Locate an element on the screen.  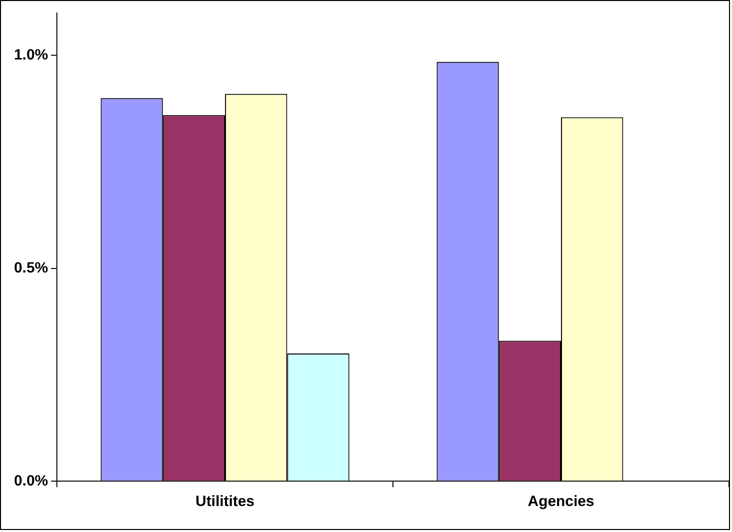
y-tick-label: 1.0% is located at coordinates (31, 55).